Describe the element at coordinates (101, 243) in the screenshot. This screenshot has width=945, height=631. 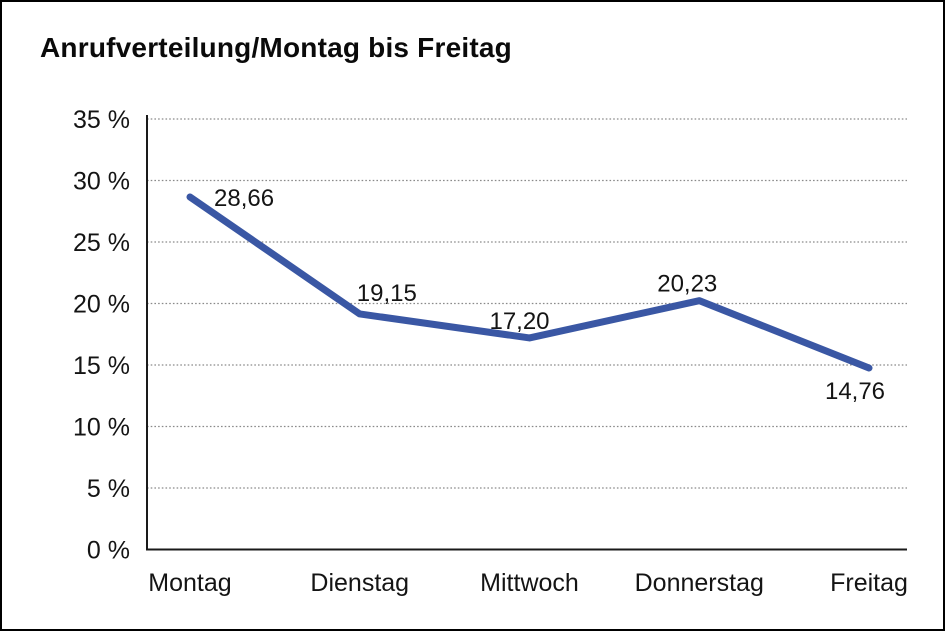
I see `y-tick-label: 25 %` at that location.